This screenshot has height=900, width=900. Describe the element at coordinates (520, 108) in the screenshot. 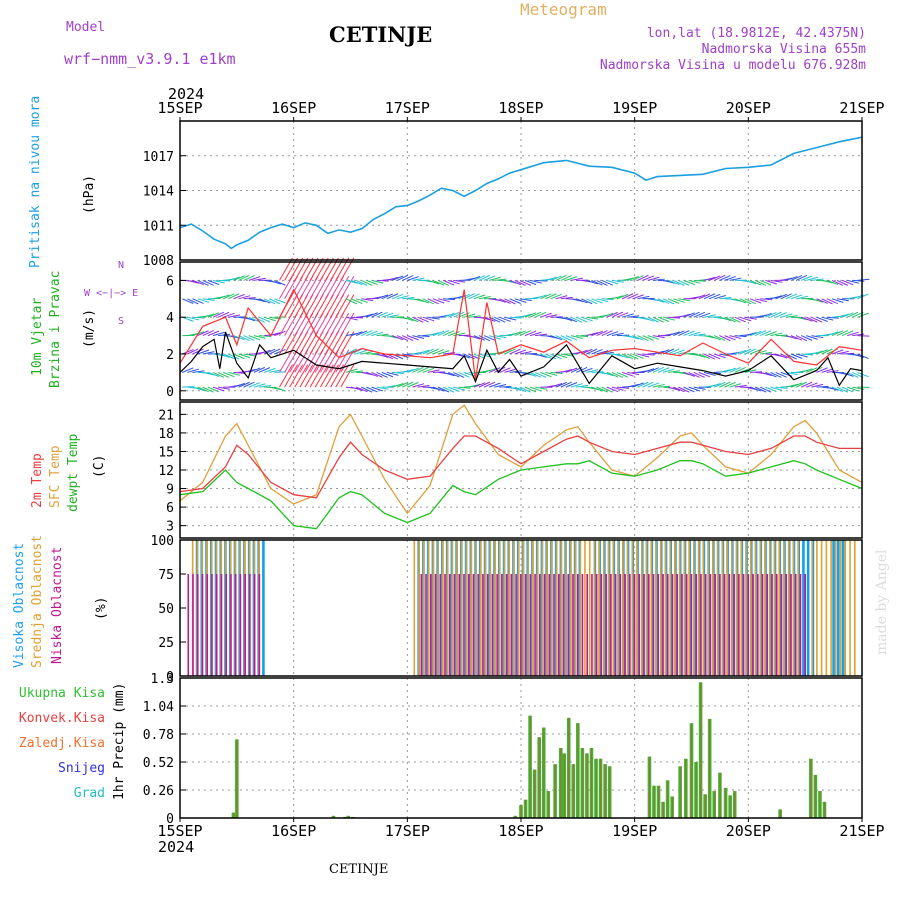

I see `x-tick-label-top: 18SEP` at that location.